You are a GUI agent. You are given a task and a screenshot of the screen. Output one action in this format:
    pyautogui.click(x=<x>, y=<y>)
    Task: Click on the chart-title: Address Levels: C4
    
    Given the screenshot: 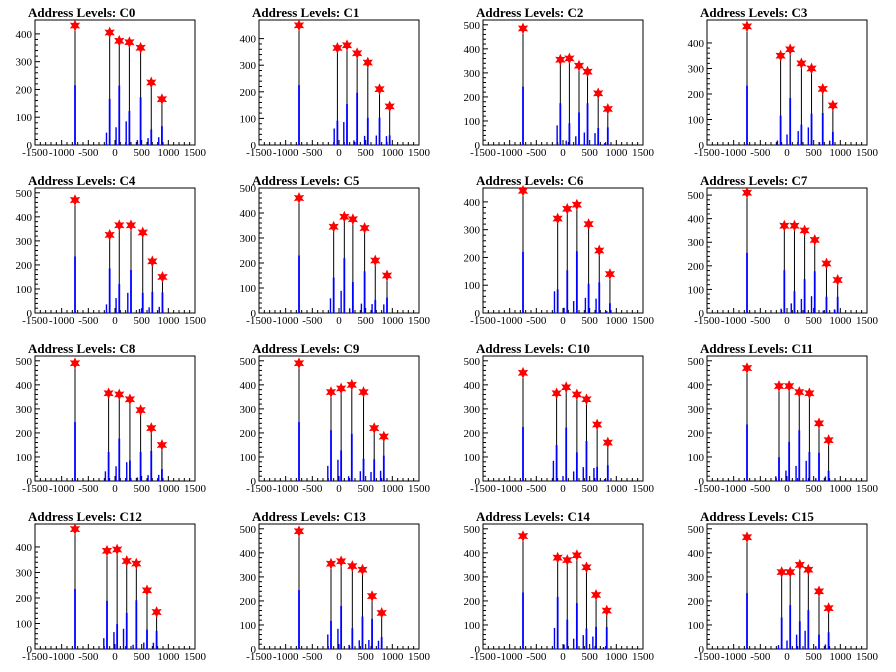 What is the action you would take?
    pyautogui.click(x=82, y=180)
    